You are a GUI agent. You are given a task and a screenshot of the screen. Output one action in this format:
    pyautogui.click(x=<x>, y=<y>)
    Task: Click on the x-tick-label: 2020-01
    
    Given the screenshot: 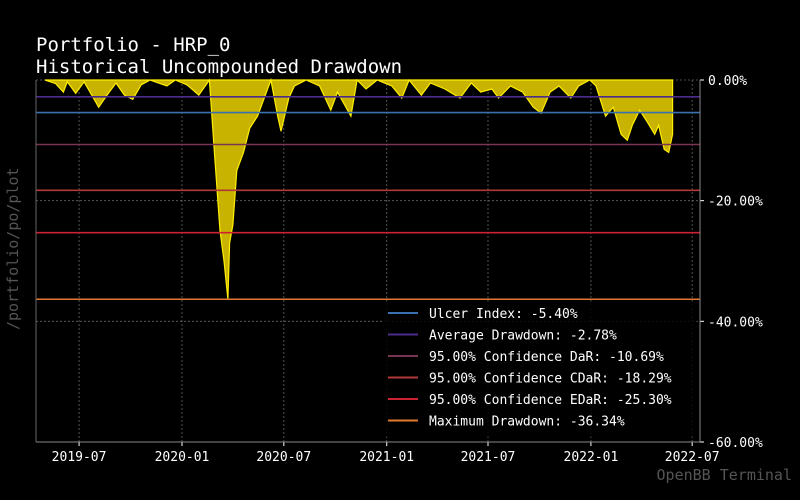 What is the action you would take?
    pyautogui.click(x=182, y=457)
    